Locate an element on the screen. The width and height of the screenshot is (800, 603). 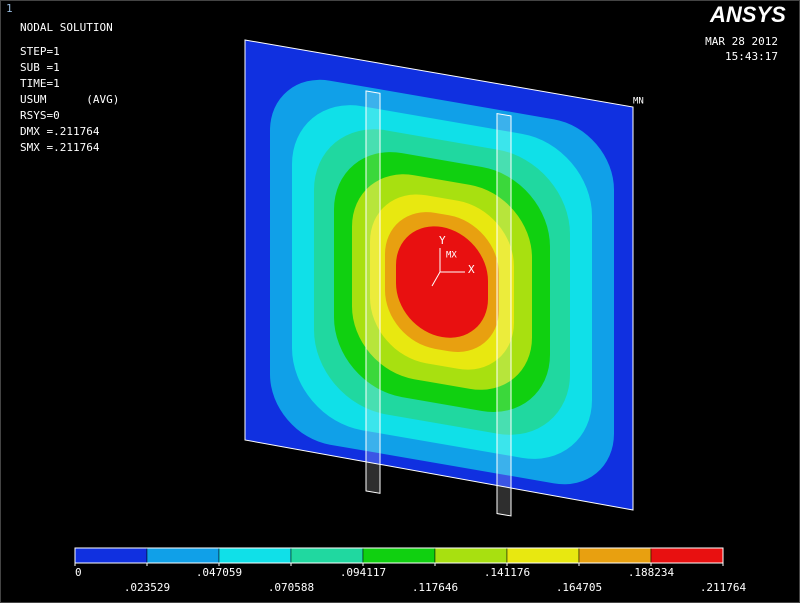
legend-frame is located at coordinates (399, 555).